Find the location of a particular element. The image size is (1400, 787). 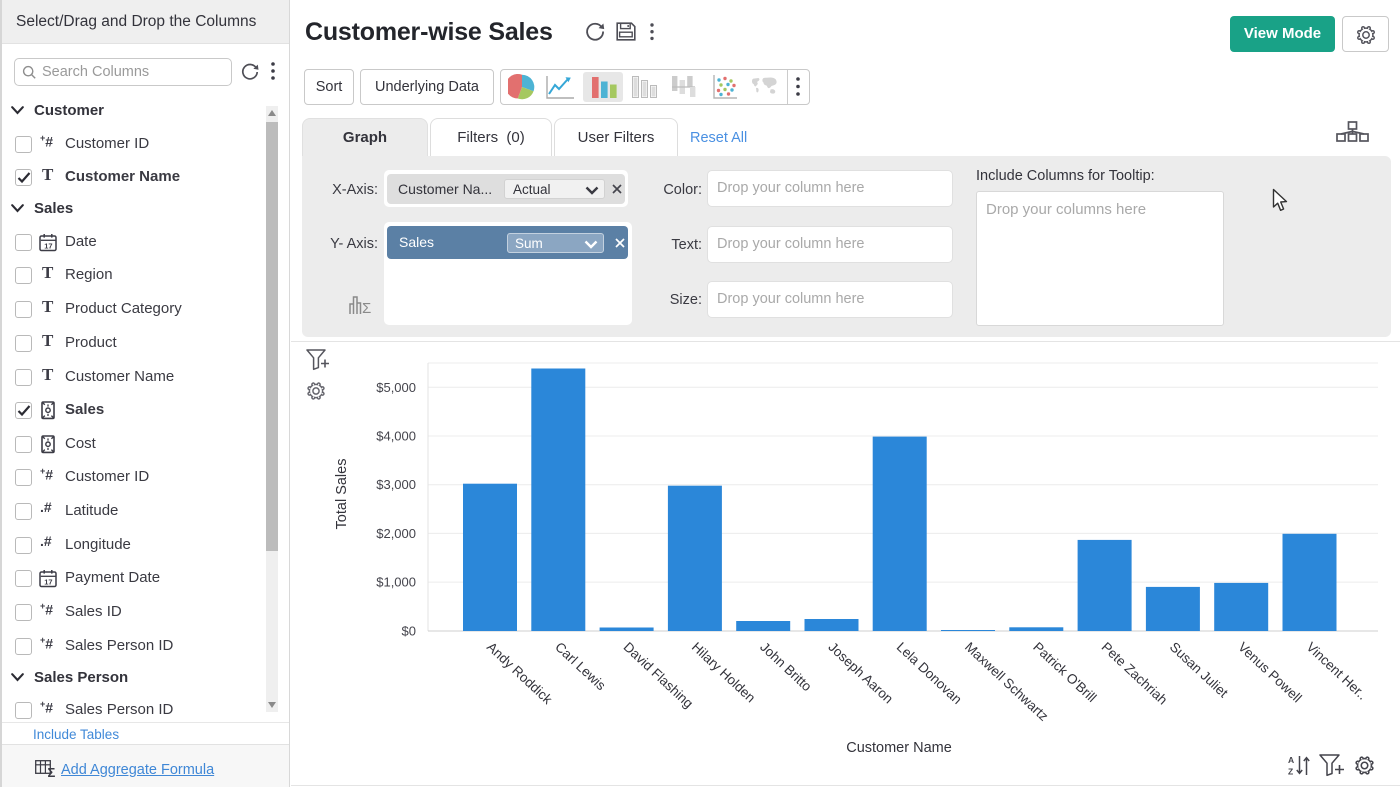

svg-text: $5,000 is located at coordinates (396, 387).